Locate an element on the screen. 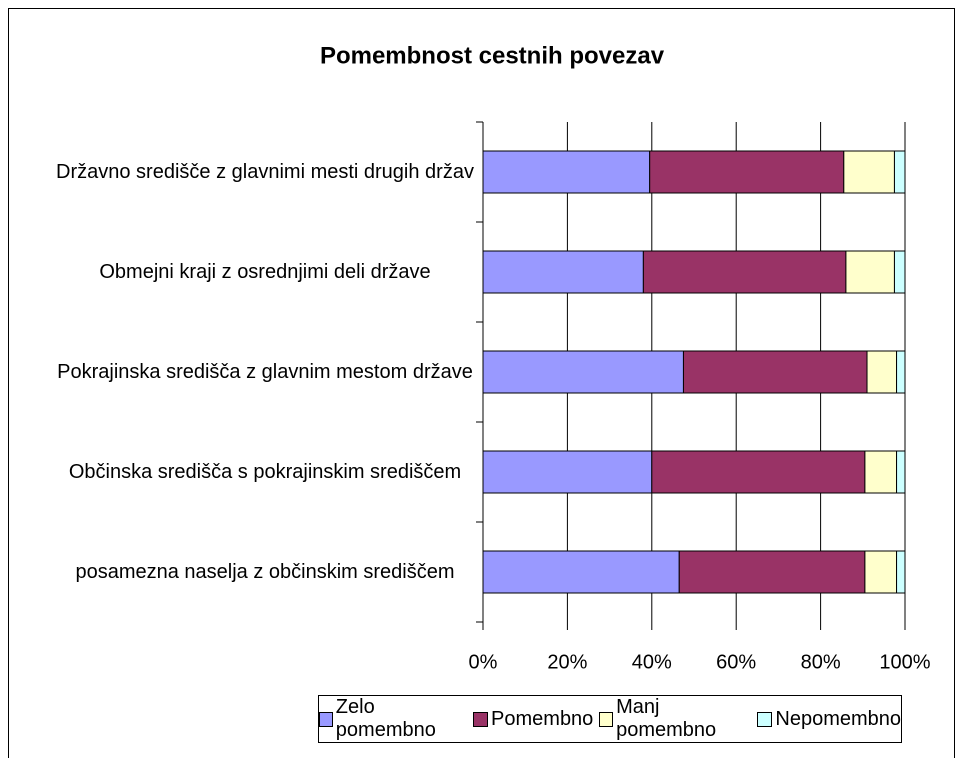 This screenshot has height=758, width=964. legend-item: Pomembno is located at coordinates (533, 719).